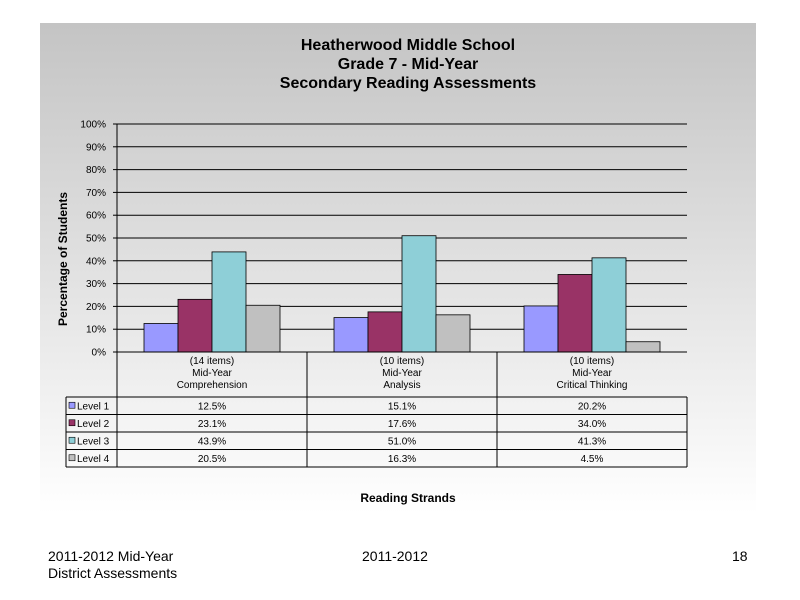 This screenshot has height=600, width=800. I want to click on y-tick-labels: 0% 10% 20% 30% 40% 50% 60% 70% 80% 90% 100%, so click(93, 239).